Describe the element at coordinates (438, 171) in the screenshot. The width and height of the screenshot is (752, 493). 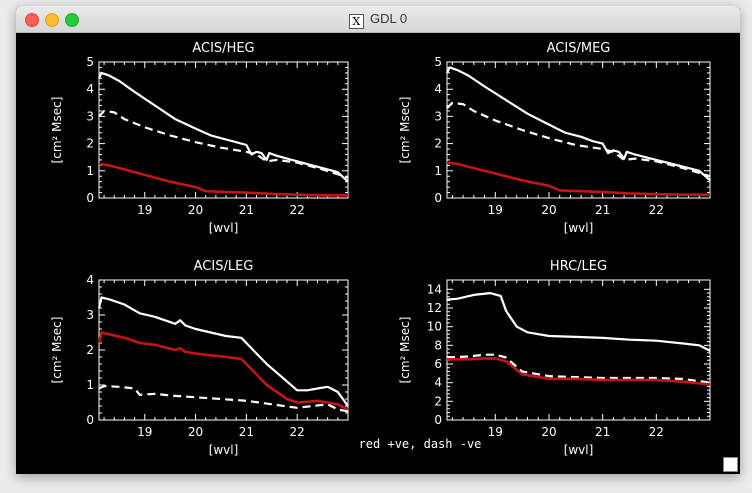
I see `panel-2-ytick-label: 1` at that location.